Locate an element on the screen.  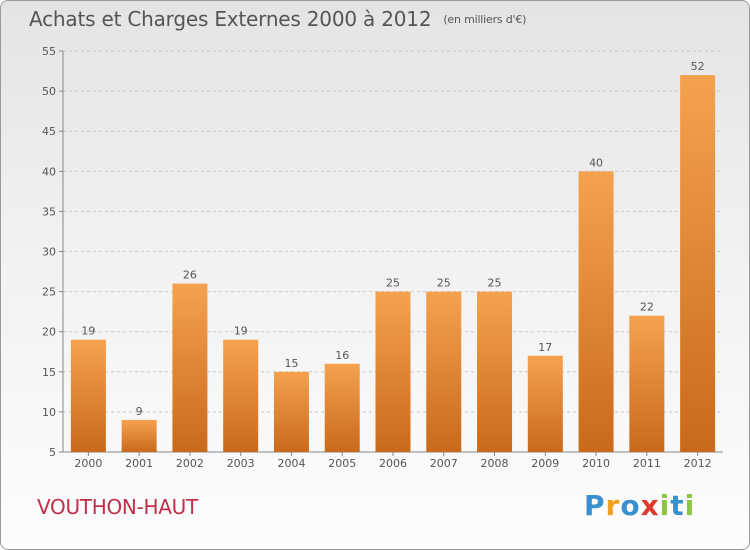
proxiti-logo: Proxiti is located at coordinates (639, 505).